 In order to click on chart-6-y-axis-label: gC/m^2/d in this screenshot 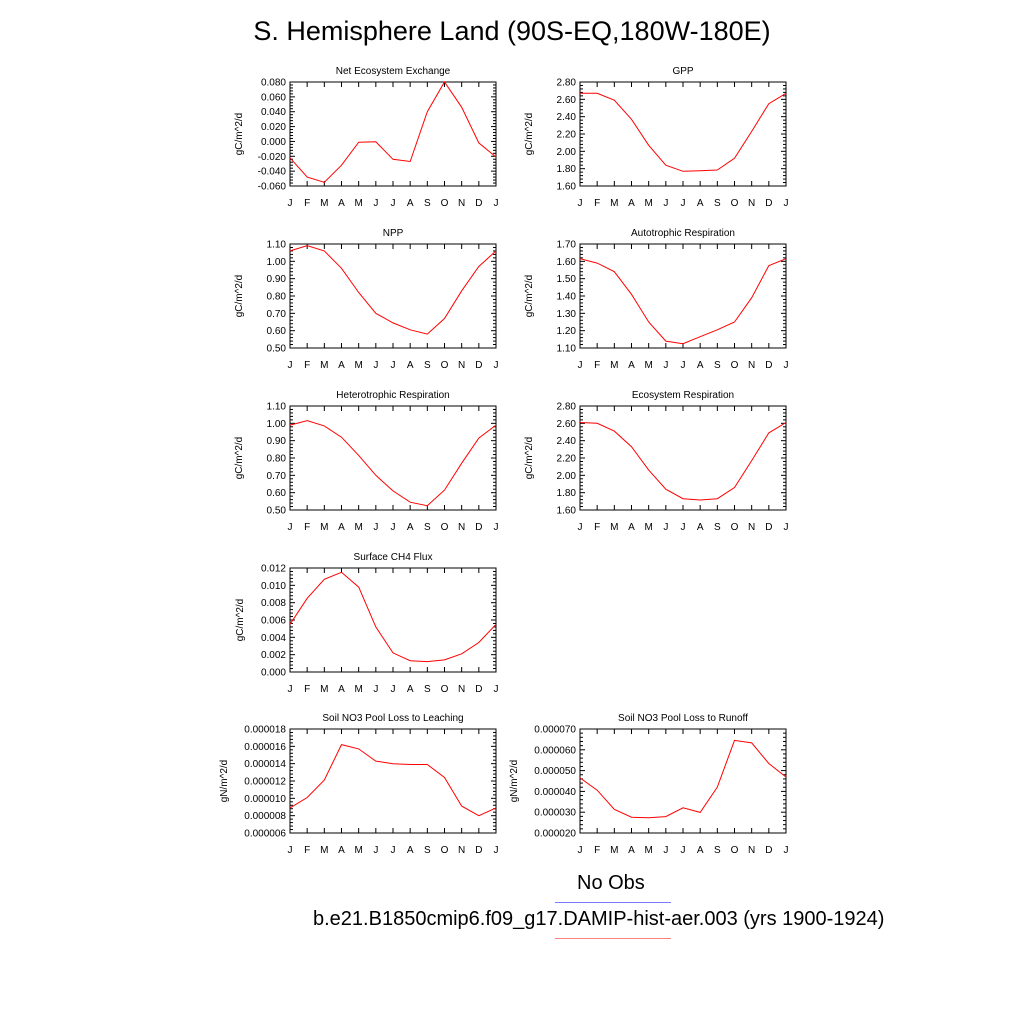, I will do `click(529, 458)`.